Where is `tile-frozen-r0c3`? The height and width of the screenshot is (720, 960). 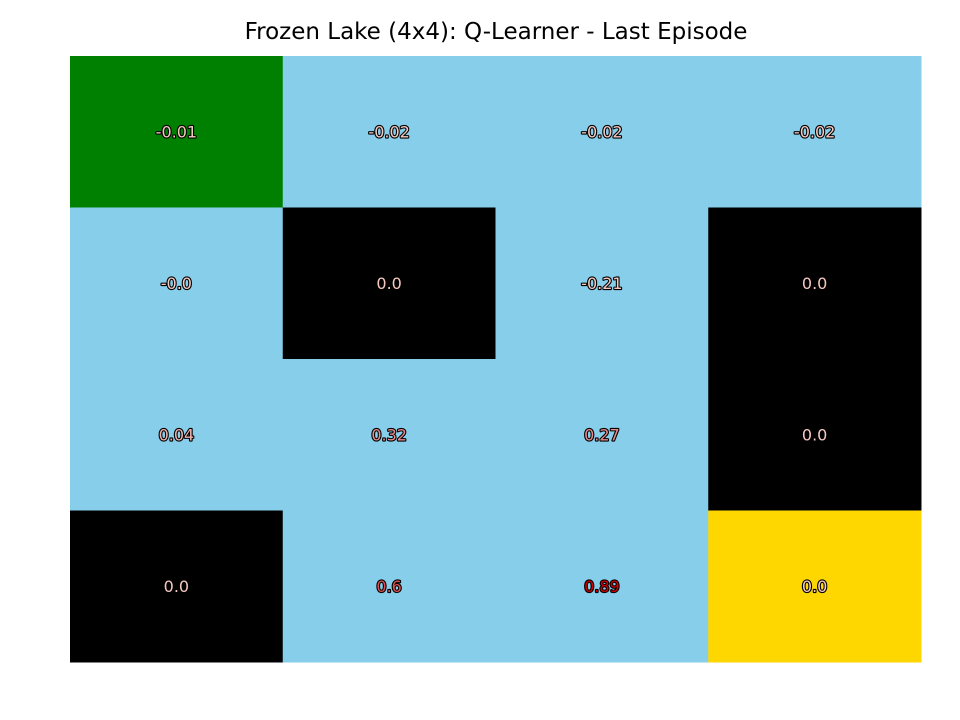 tile-frozen-r0c3 is located at coordinates (815, 132).